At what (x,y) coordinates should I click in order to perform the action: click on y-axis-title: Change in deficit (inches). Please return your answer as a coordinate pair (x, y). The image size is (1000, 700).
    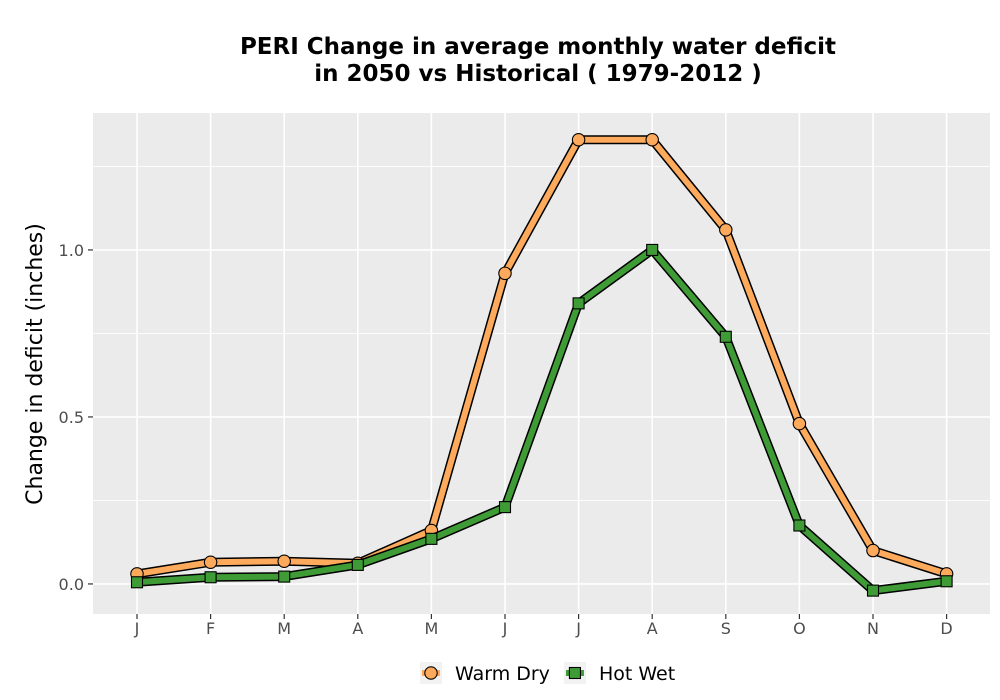
    Looking at the image, I should click on (35, 364).